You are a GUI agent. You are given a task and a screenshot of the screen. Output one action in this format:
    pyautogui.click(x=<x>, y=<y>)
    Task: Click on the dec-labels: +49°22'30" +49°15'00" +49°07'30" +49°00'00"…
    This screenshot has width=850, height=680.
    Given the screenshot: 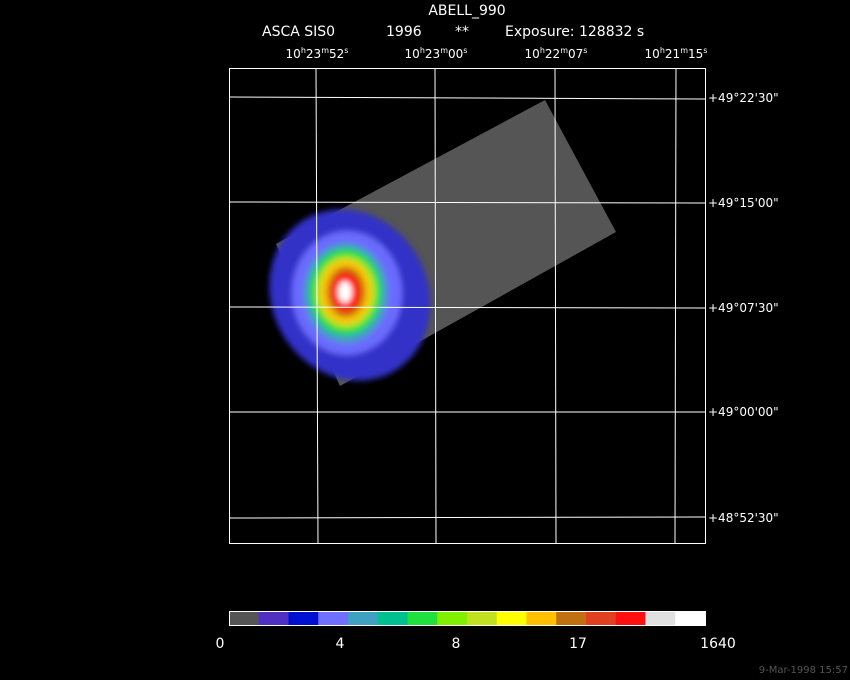 What is the action you would take?
    pyautogui.click(x=743, y=308)
    